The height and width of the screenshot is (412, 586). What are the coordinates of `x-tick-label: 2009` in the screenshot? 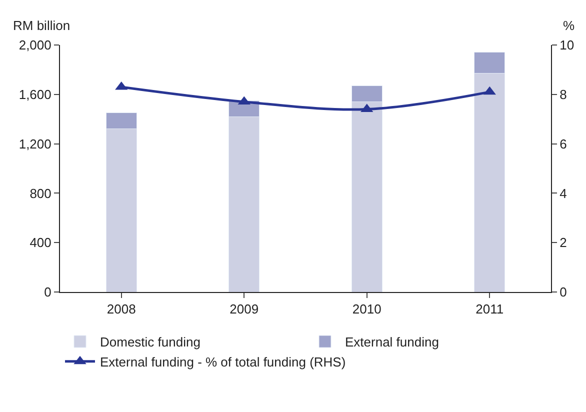 It's located at (244, 309).